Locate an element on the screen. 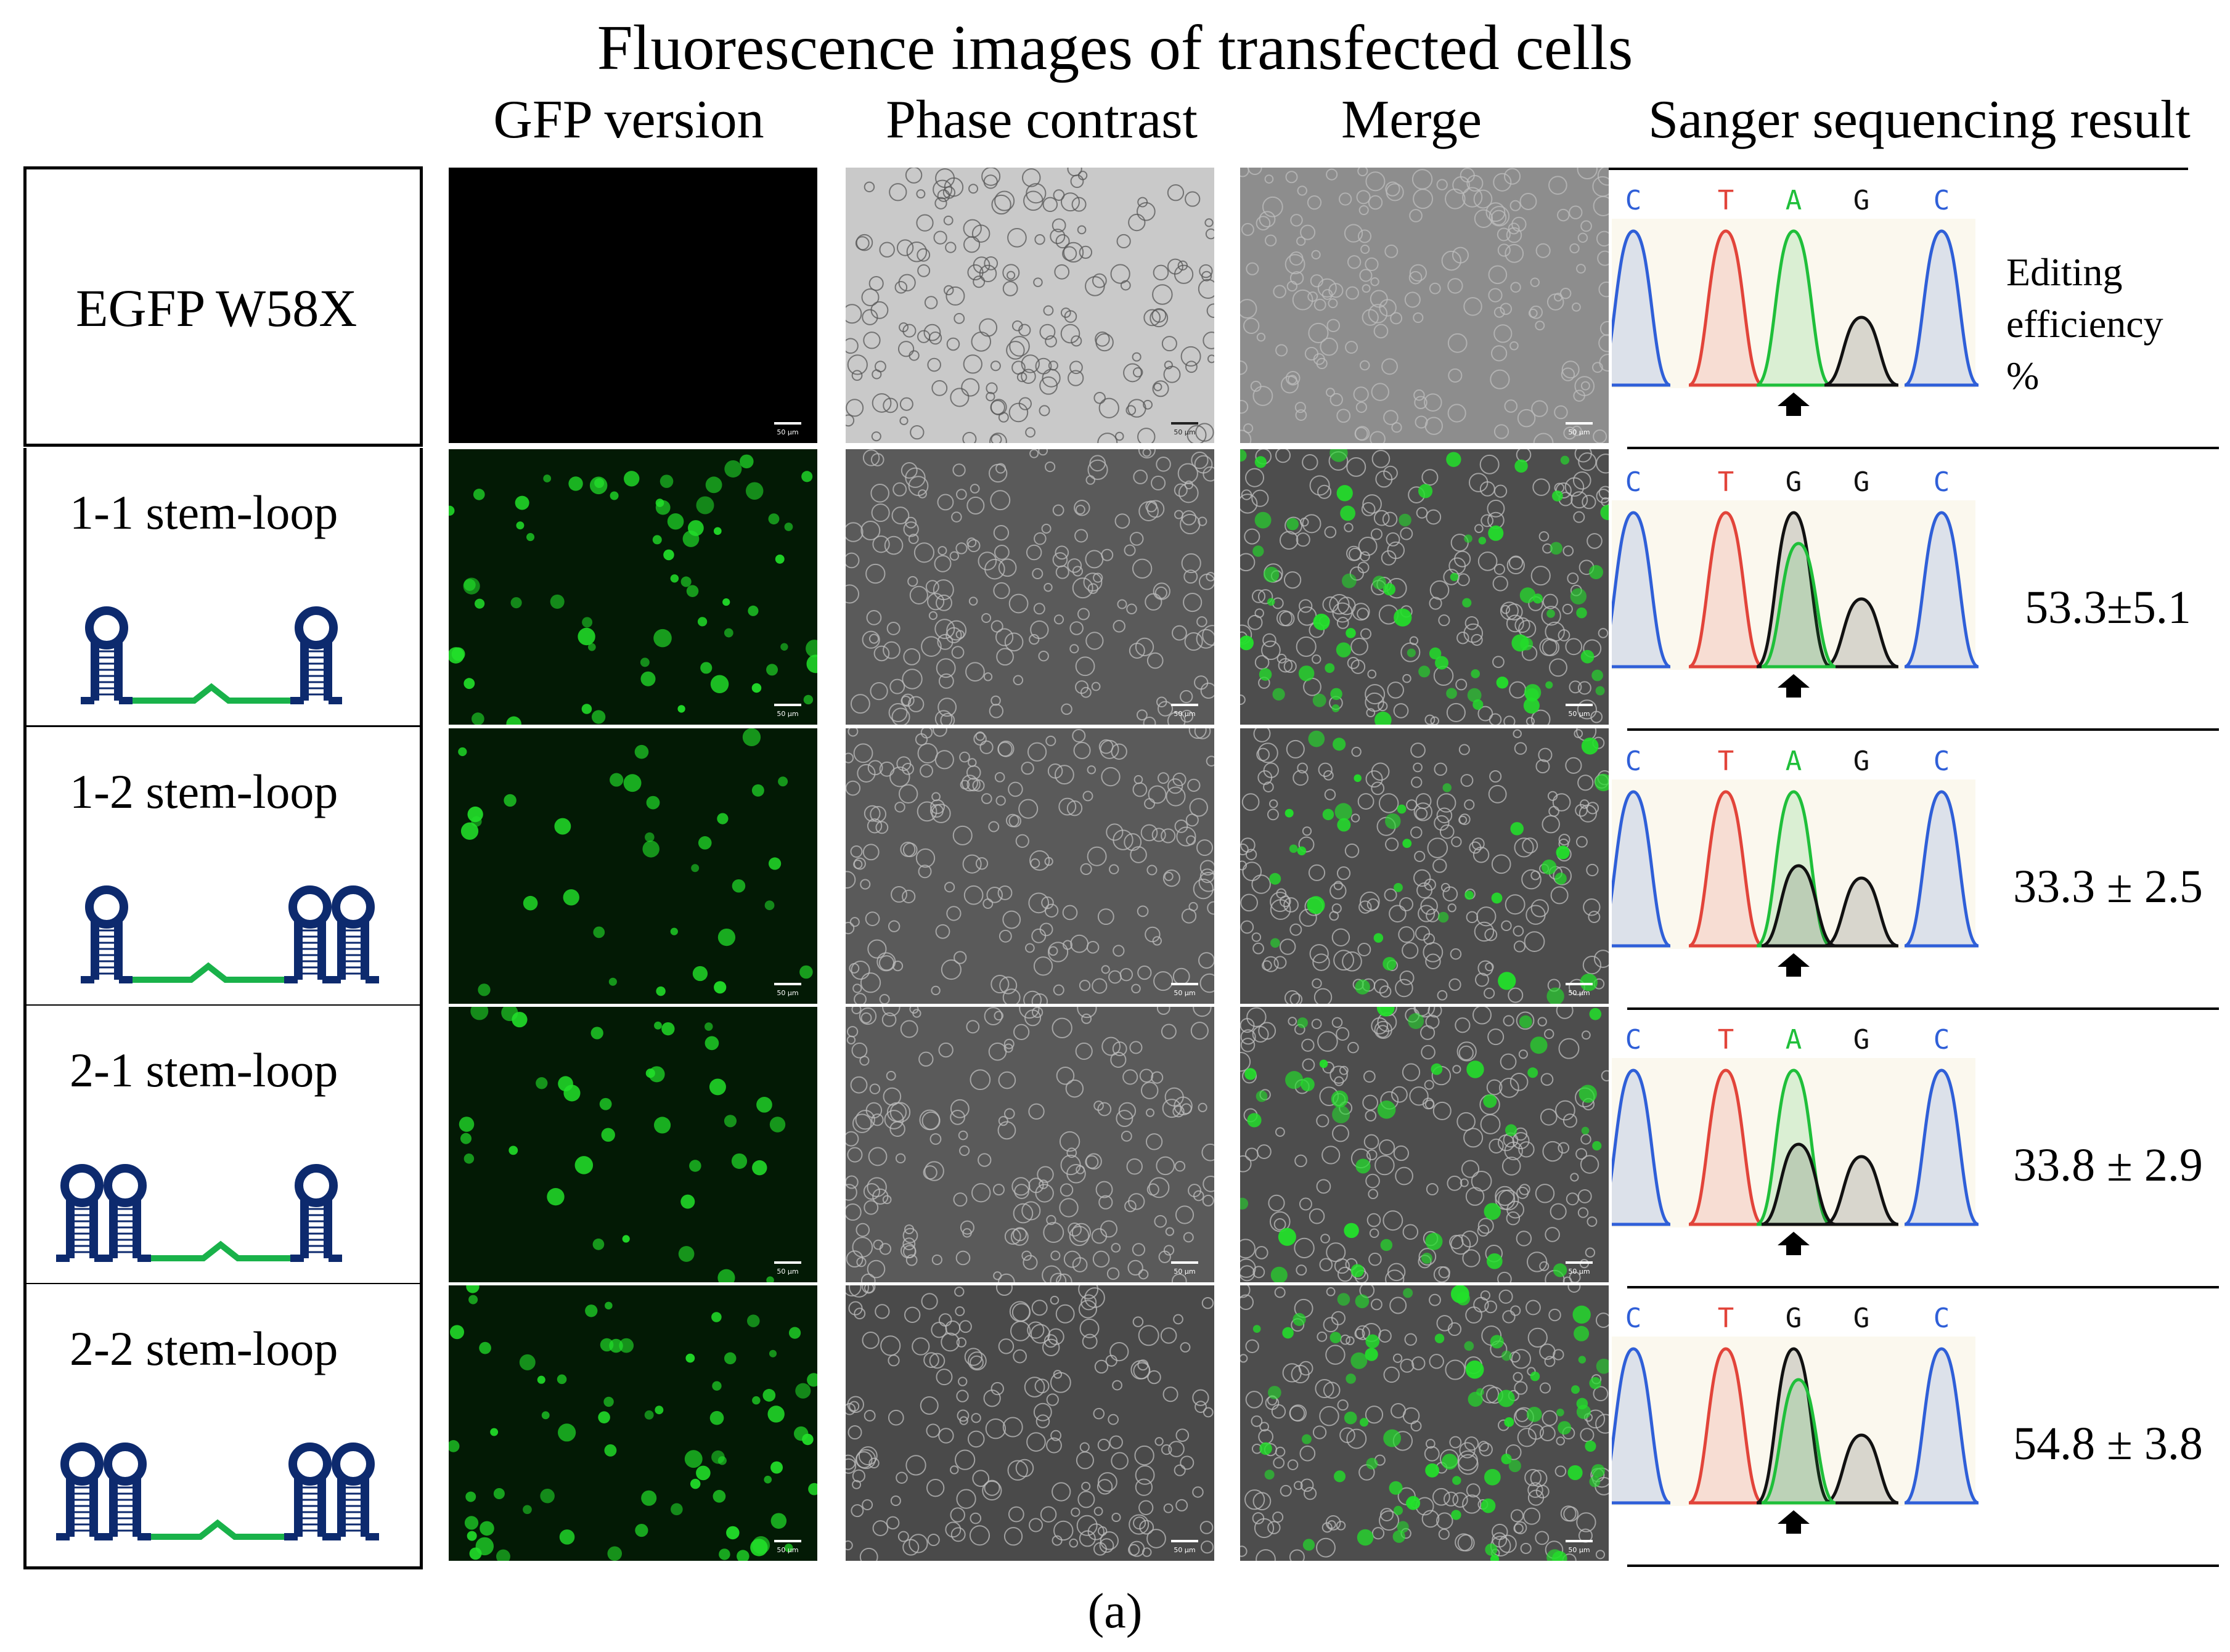 The height and width of the screenshot is (1652, 2230). condition-label: EGFP W58X is located at coordinates (216, 308).